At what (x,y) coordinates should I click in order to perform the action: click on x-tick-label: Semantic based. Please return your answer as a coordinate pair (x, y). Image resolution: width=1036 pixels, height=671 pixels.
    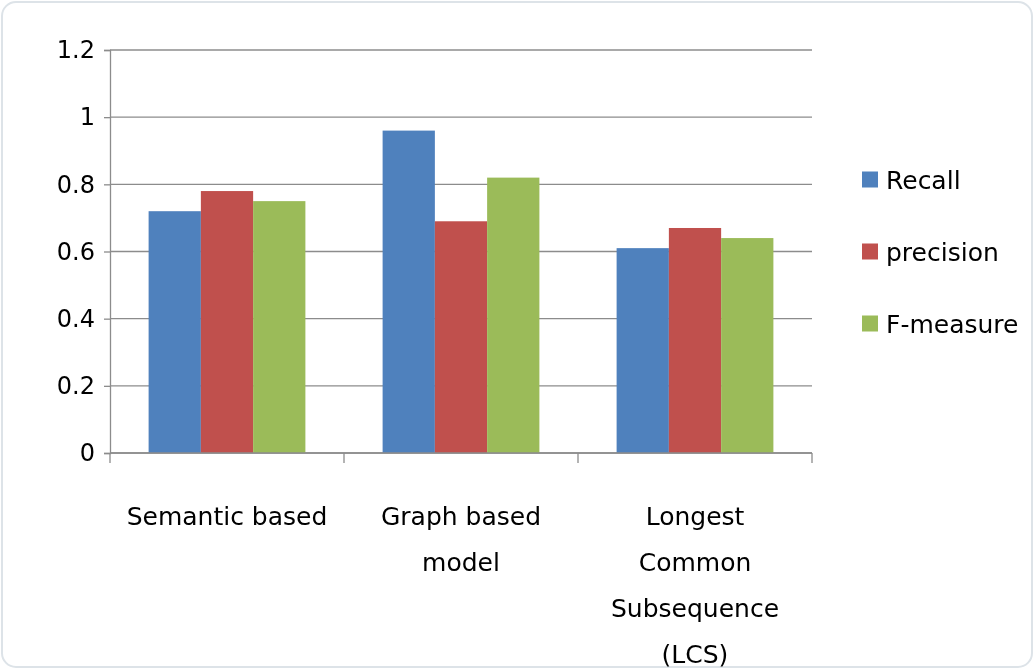
    Looking at the image, I should click on (227, 516).